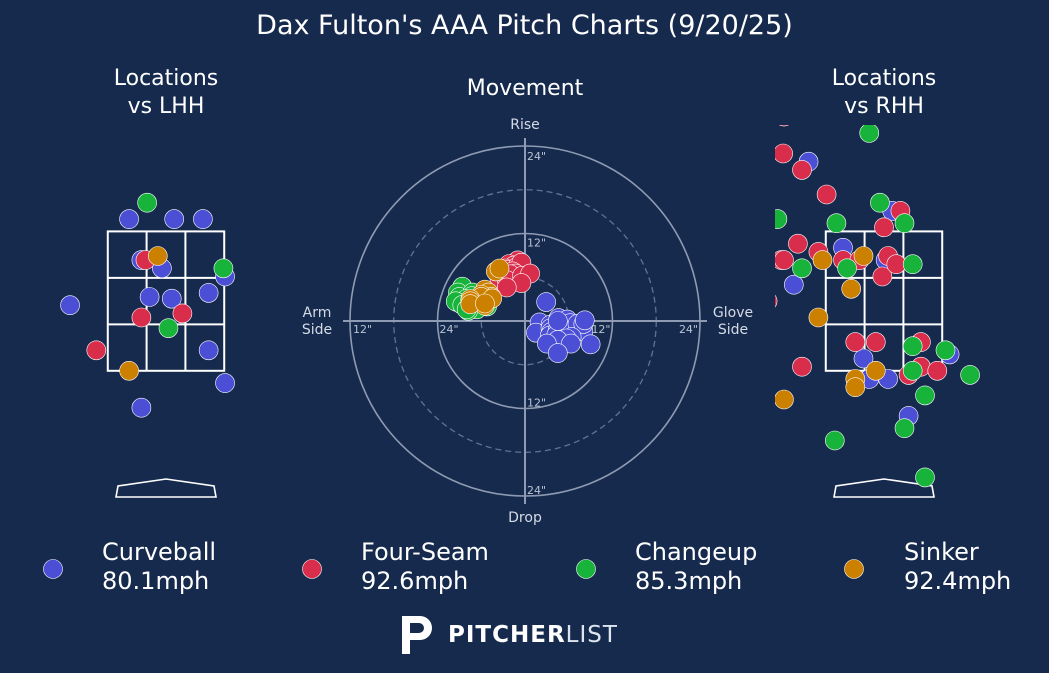 The image size is (1049, 673). I want to click on legend-pitch-name: Changeup, so click(696, 552).